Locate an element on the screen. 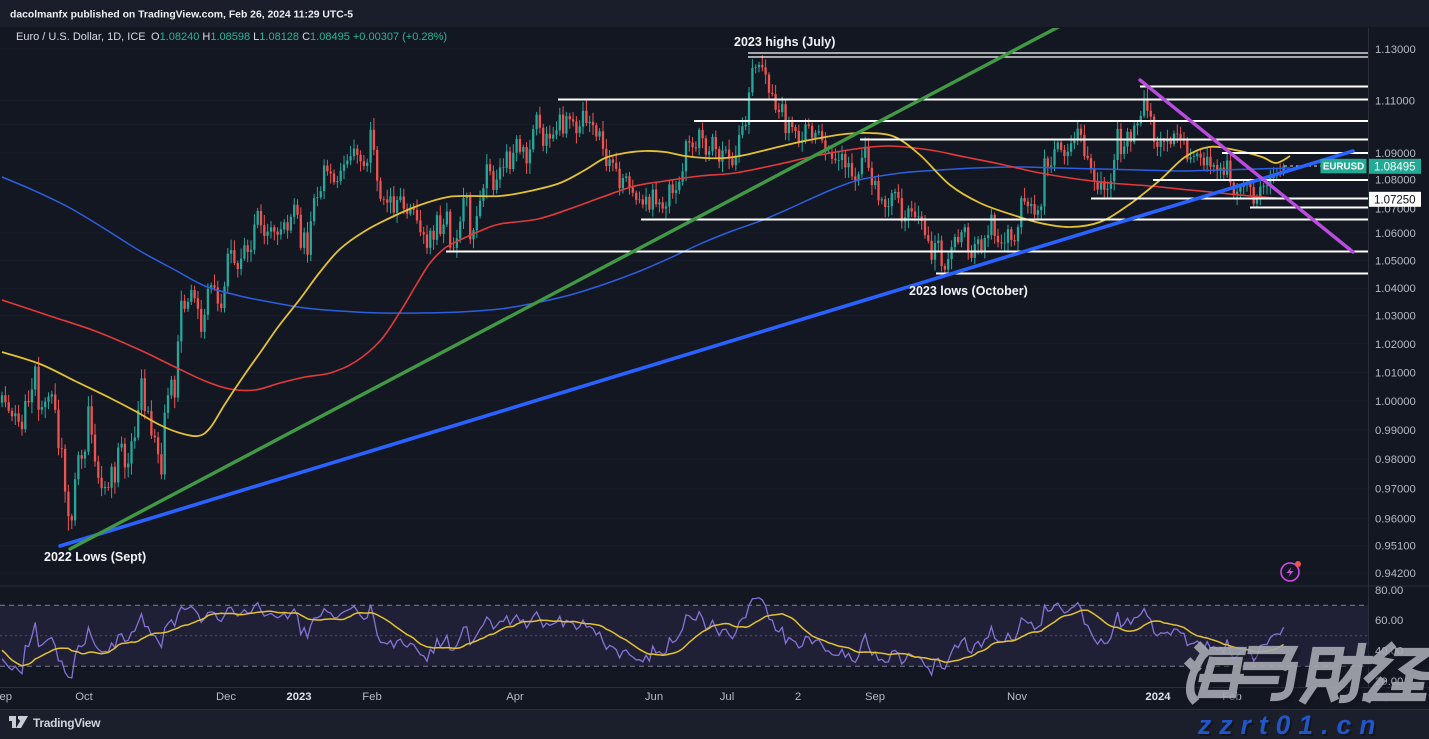  svg-text: 80.00 is located at coordinates (1389, 591).